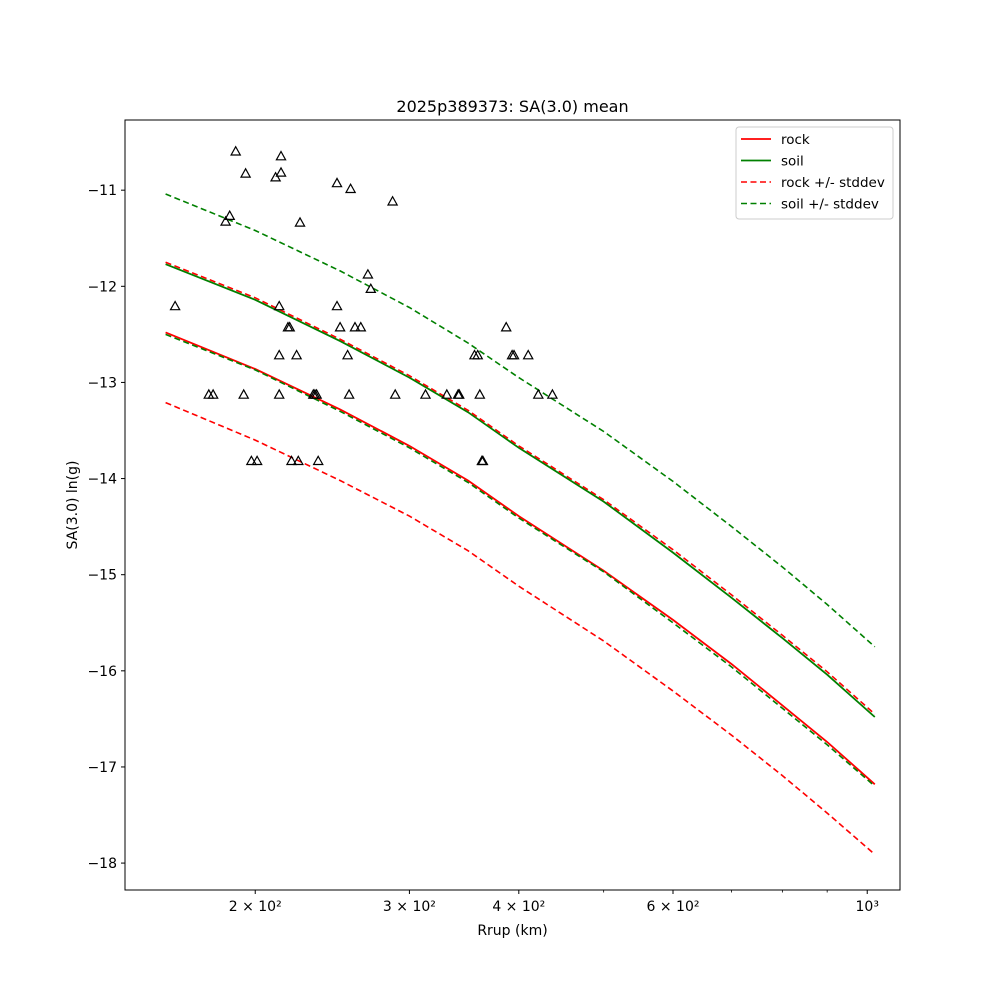  I want to click on chart-title: 2025p389373: SA(3.0) mean, so click(512, 106).